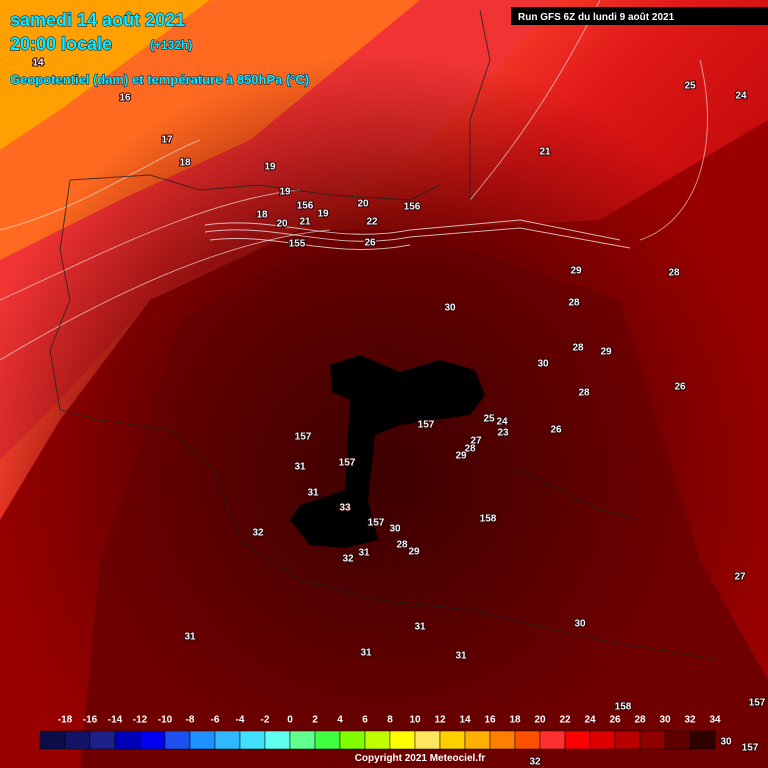 This screenshot has width=768, height=768. I want to click on date: samedi 14 août 2021, so click(97, 20).